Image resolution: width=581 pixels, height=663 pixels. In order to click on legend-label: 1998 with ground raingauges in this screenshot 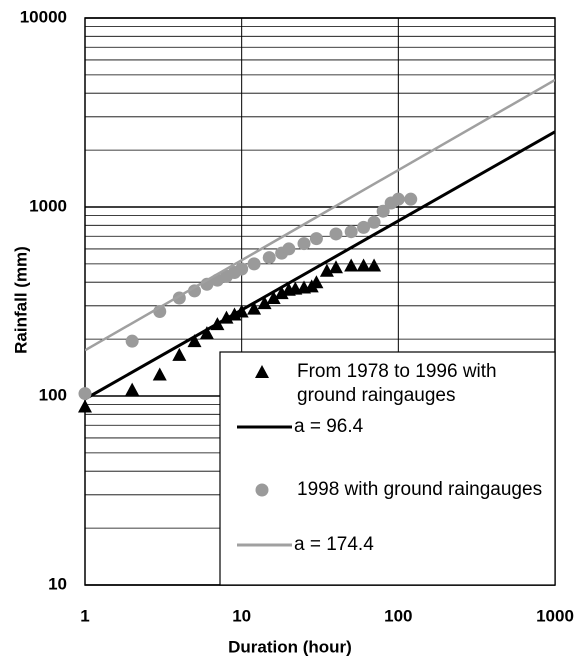, I will do `click(420, 489)`.